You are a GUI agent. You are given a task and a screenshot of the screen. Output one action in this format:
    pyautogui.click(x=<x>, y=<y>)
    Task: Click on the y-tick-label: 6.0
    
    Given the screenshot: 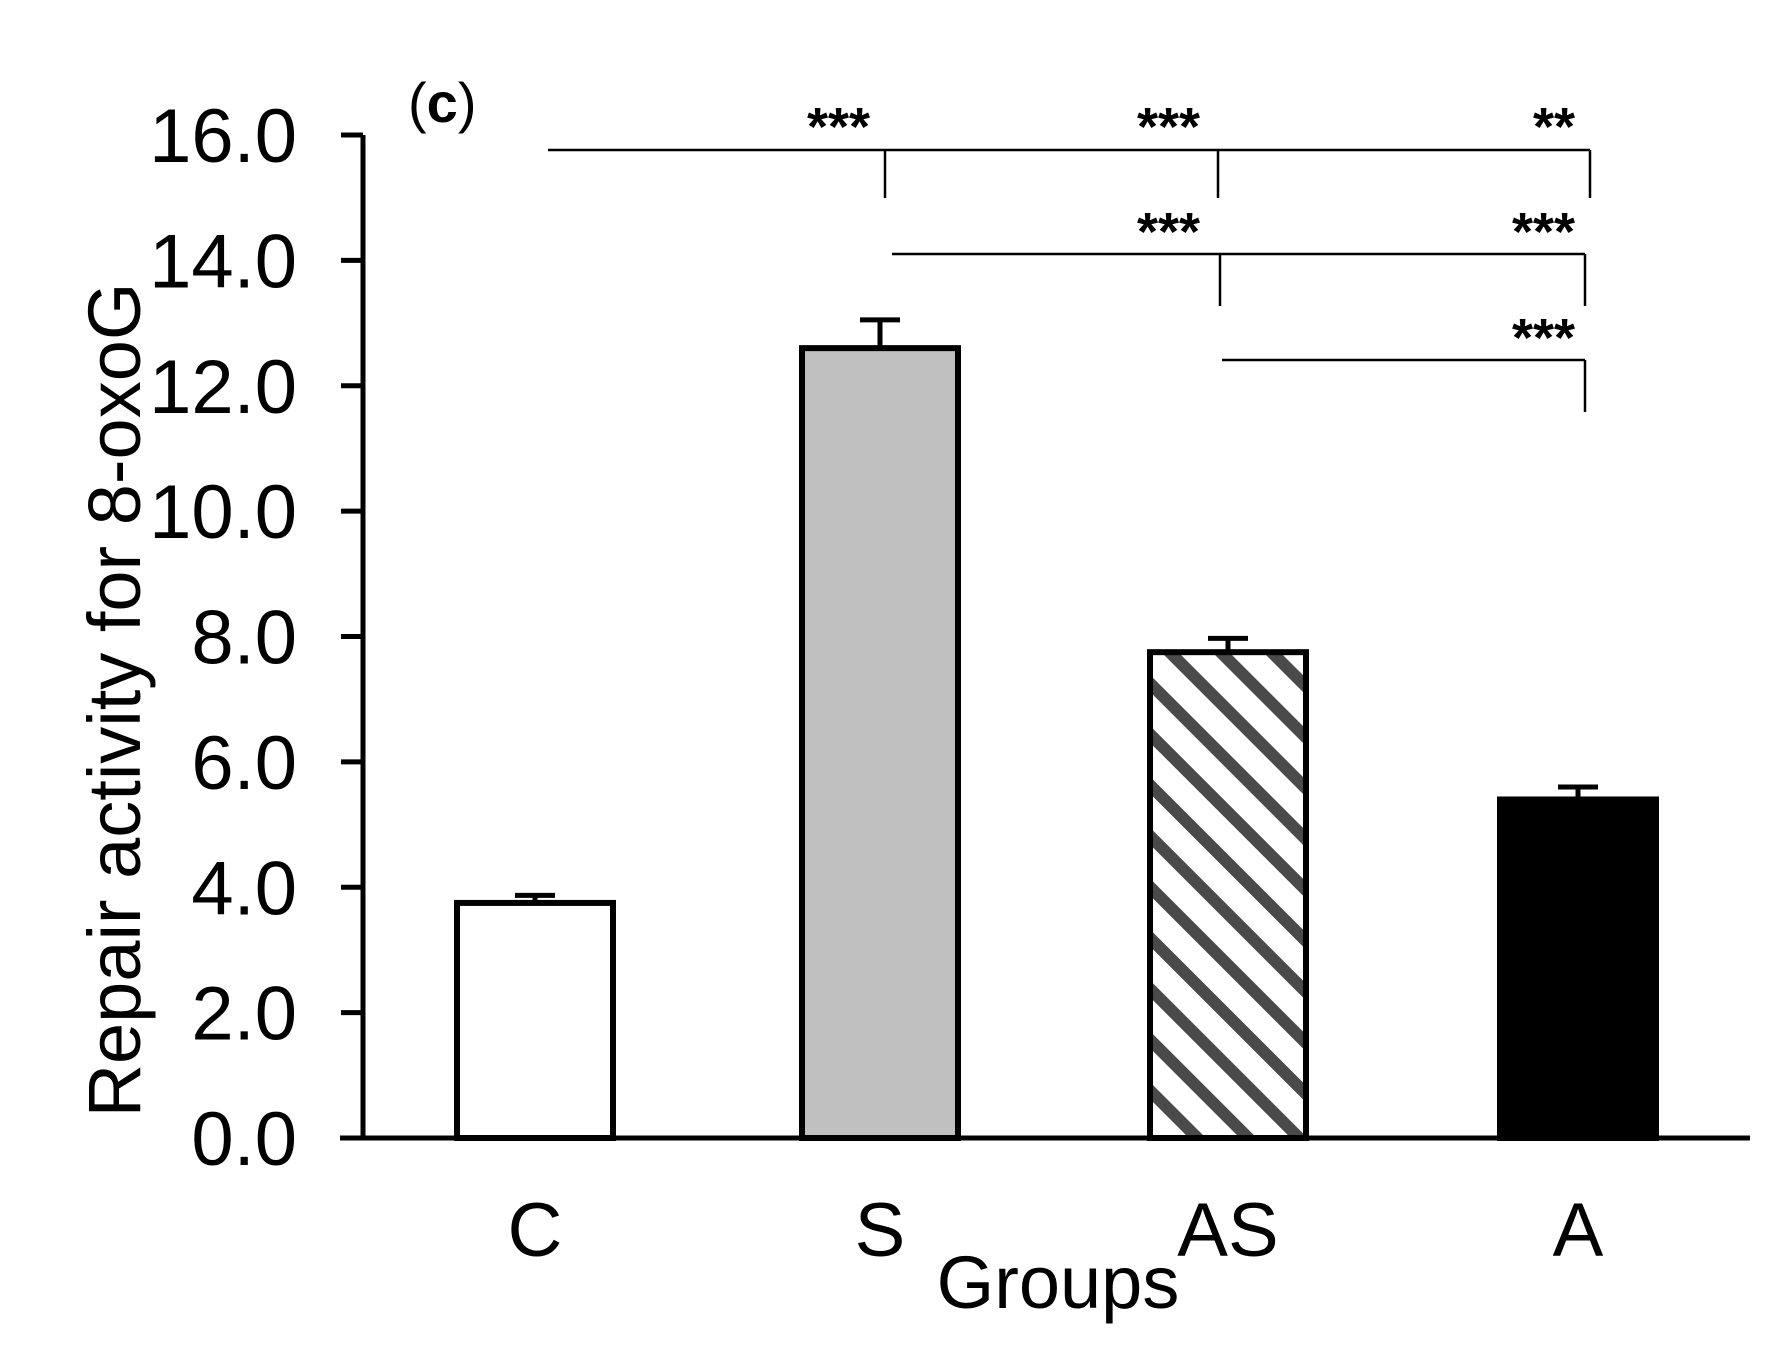 What is the action you would take?
    pyautogui.click(x=244, y=763)
    